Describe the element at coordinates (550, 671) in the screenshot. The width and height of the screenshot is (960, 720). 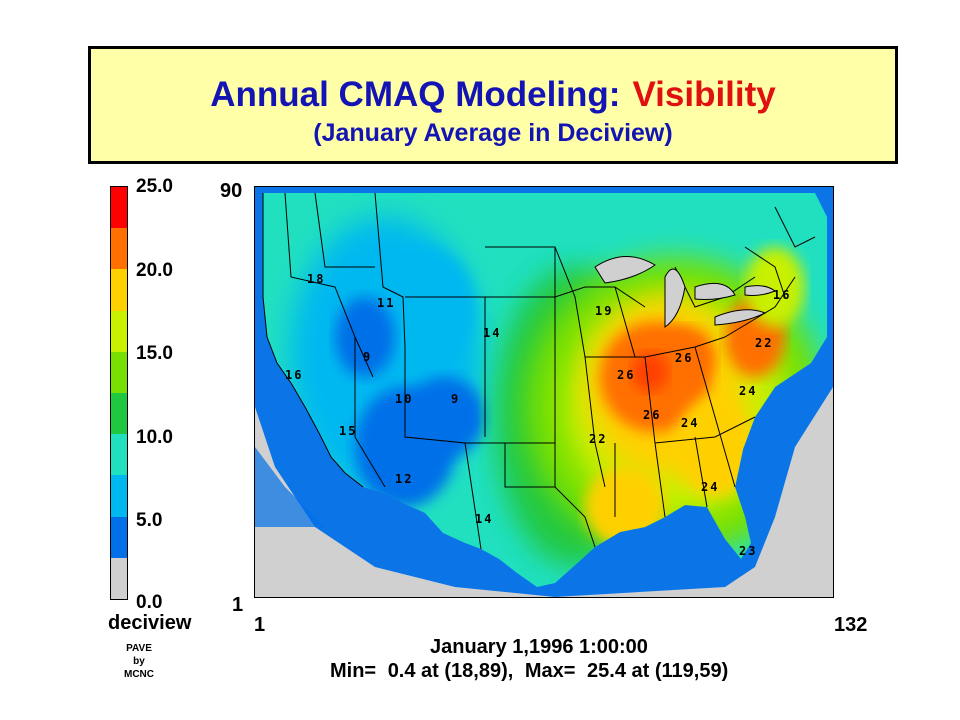
I see `max-label: Max=` at that location.